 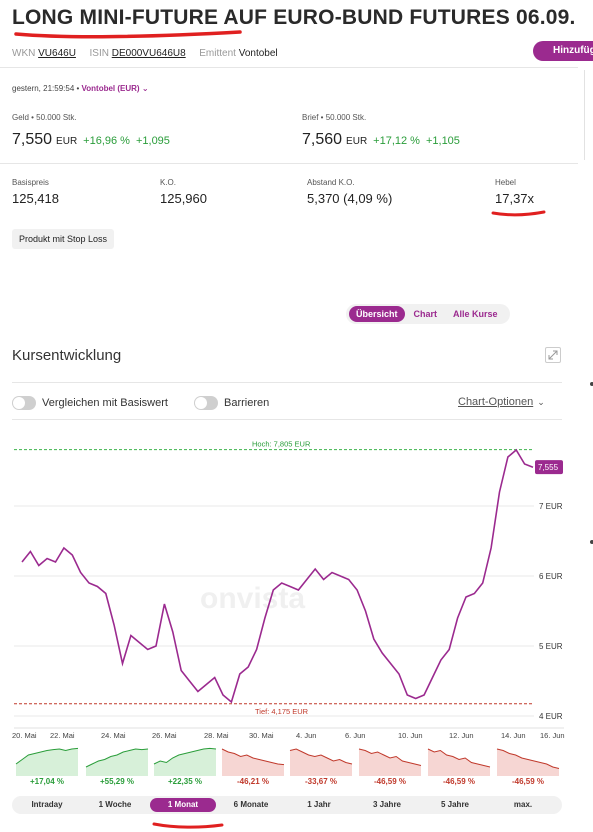 I want to click on add-to-watchlist-button: Hinzufüg, so click(x=563, y=51).